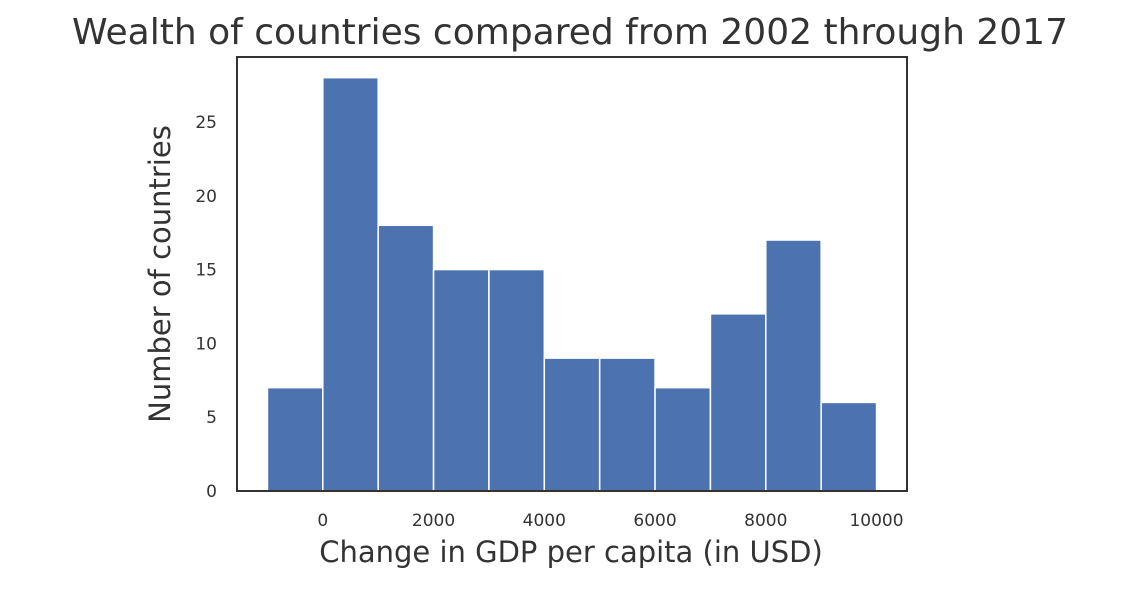 The width and height of the screenshot is (1146, 592). I want to click on x-tick-label: 8000, so click(765, 521).